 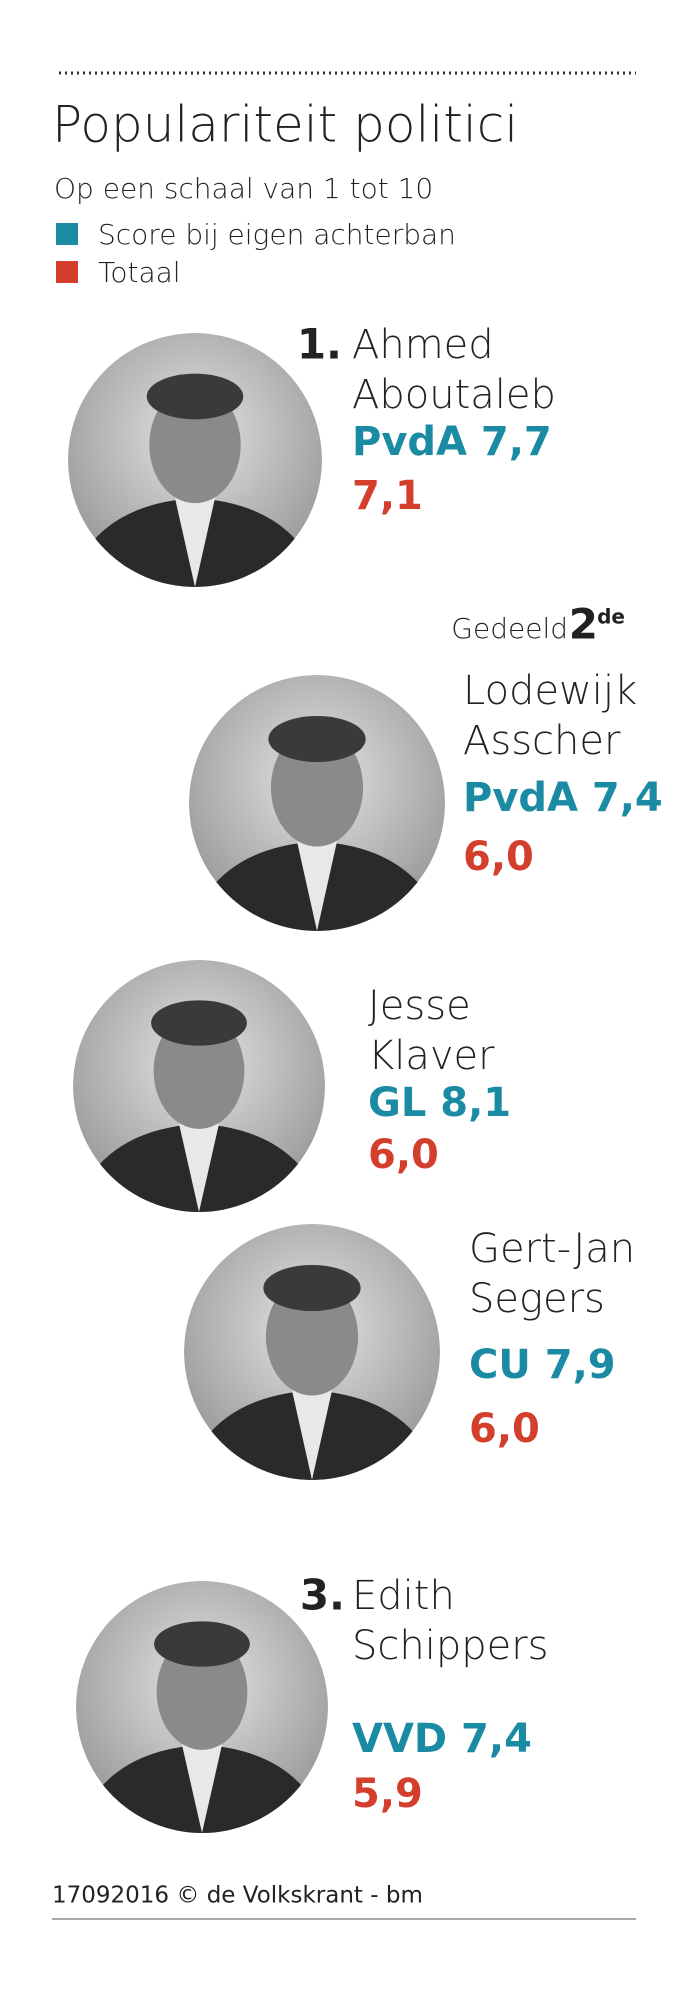 What do you see at coordinates (403, 1596) in the screenshot?
I see `person-name: Edith` at bounding box center [403, 1596].